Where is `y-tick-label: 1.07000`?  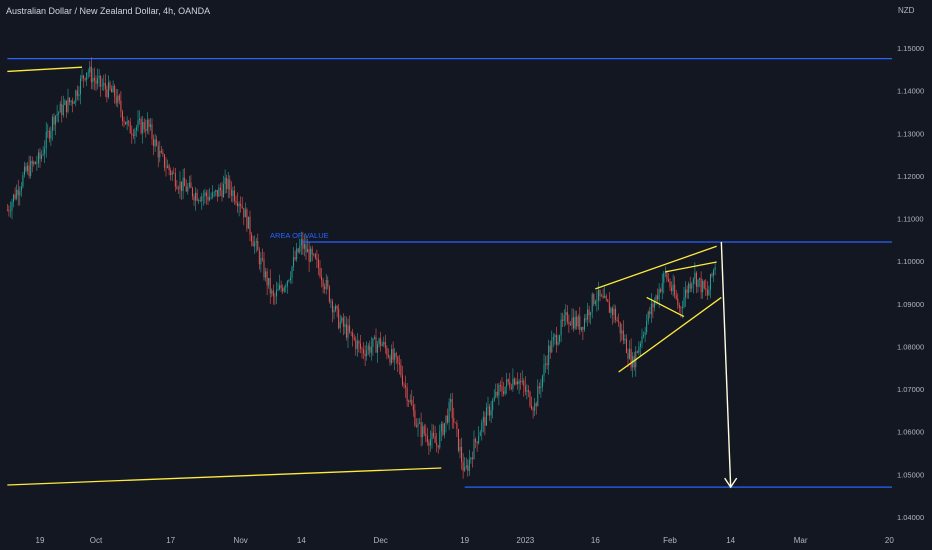
y-tick-label: 1.07000 is located at coordinates (910, 389).